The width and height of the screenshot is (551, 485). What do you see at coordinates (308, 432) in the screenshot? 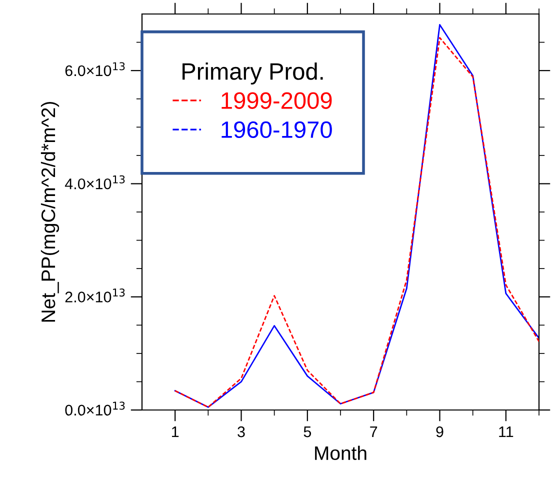
I see `x-tick-label: 5` at bounding box center [308, 432].